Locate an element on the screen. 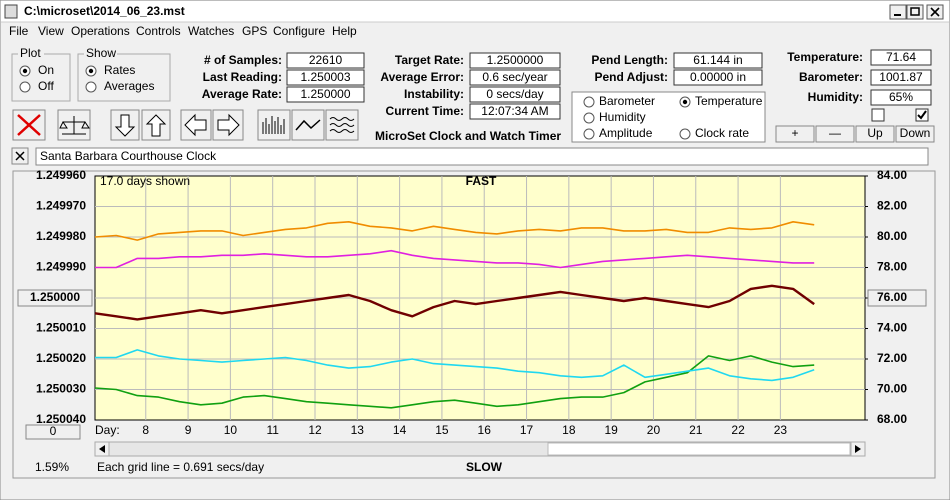  check-mark is located at coordinates (922, 115).